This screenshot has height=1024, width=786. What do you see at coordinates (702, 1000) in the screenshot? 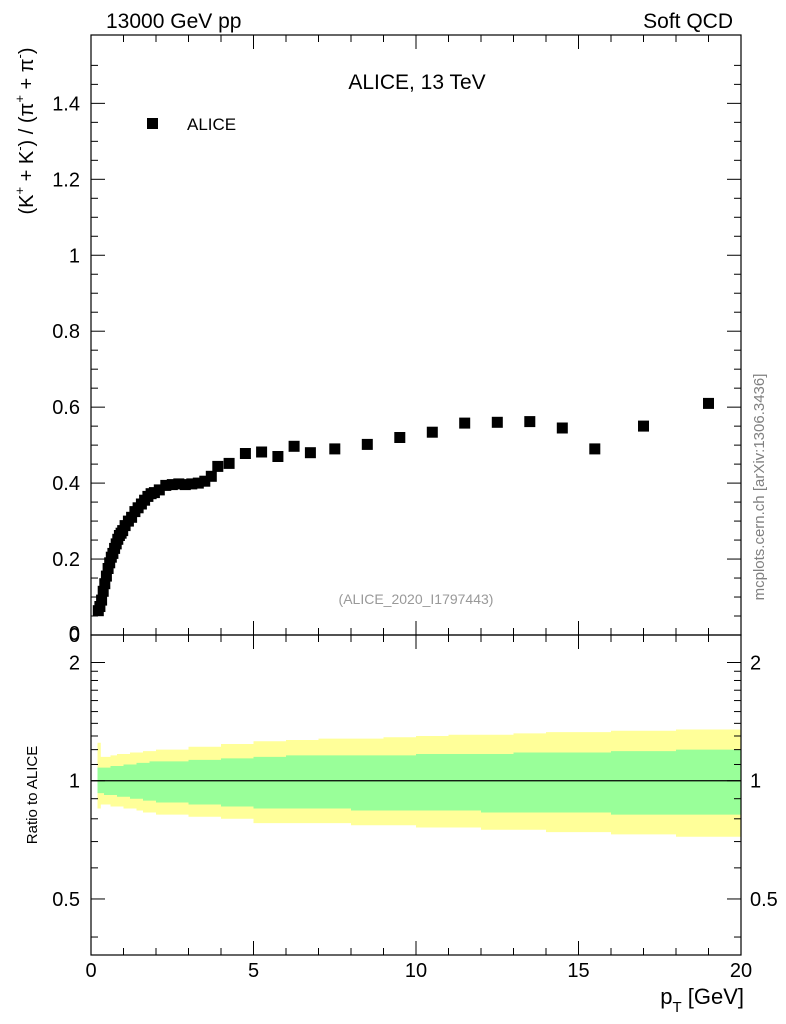
I see `x-axis-label: pT [GeV]` at bounding box center [702, 1000].